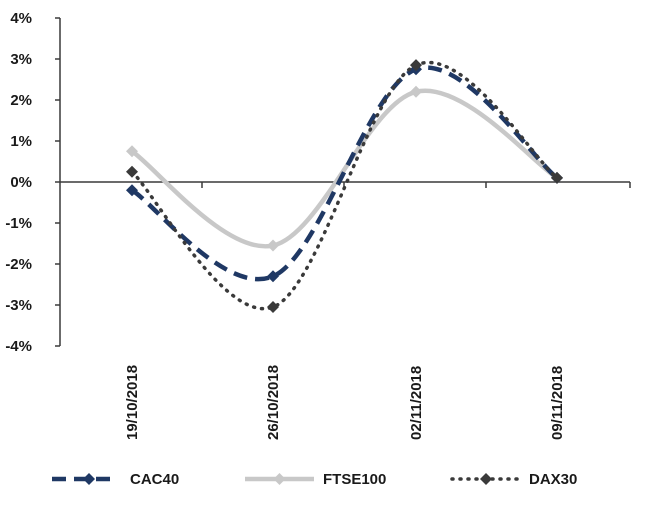 The height and width of the screenshot is (506, 647). What do you see at coordinates (18, 264) in the screenshot?
I see `y-tick-label: -2%` at bounding box center [18, 264].